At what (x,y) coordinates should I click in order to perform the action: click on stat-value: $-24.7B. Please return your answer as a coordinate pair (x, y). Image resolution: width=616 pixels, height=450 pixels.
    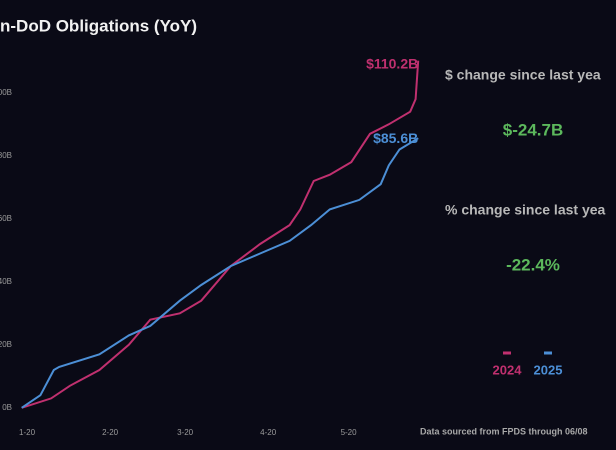
    Looking at the image, I should click on (533, 129).